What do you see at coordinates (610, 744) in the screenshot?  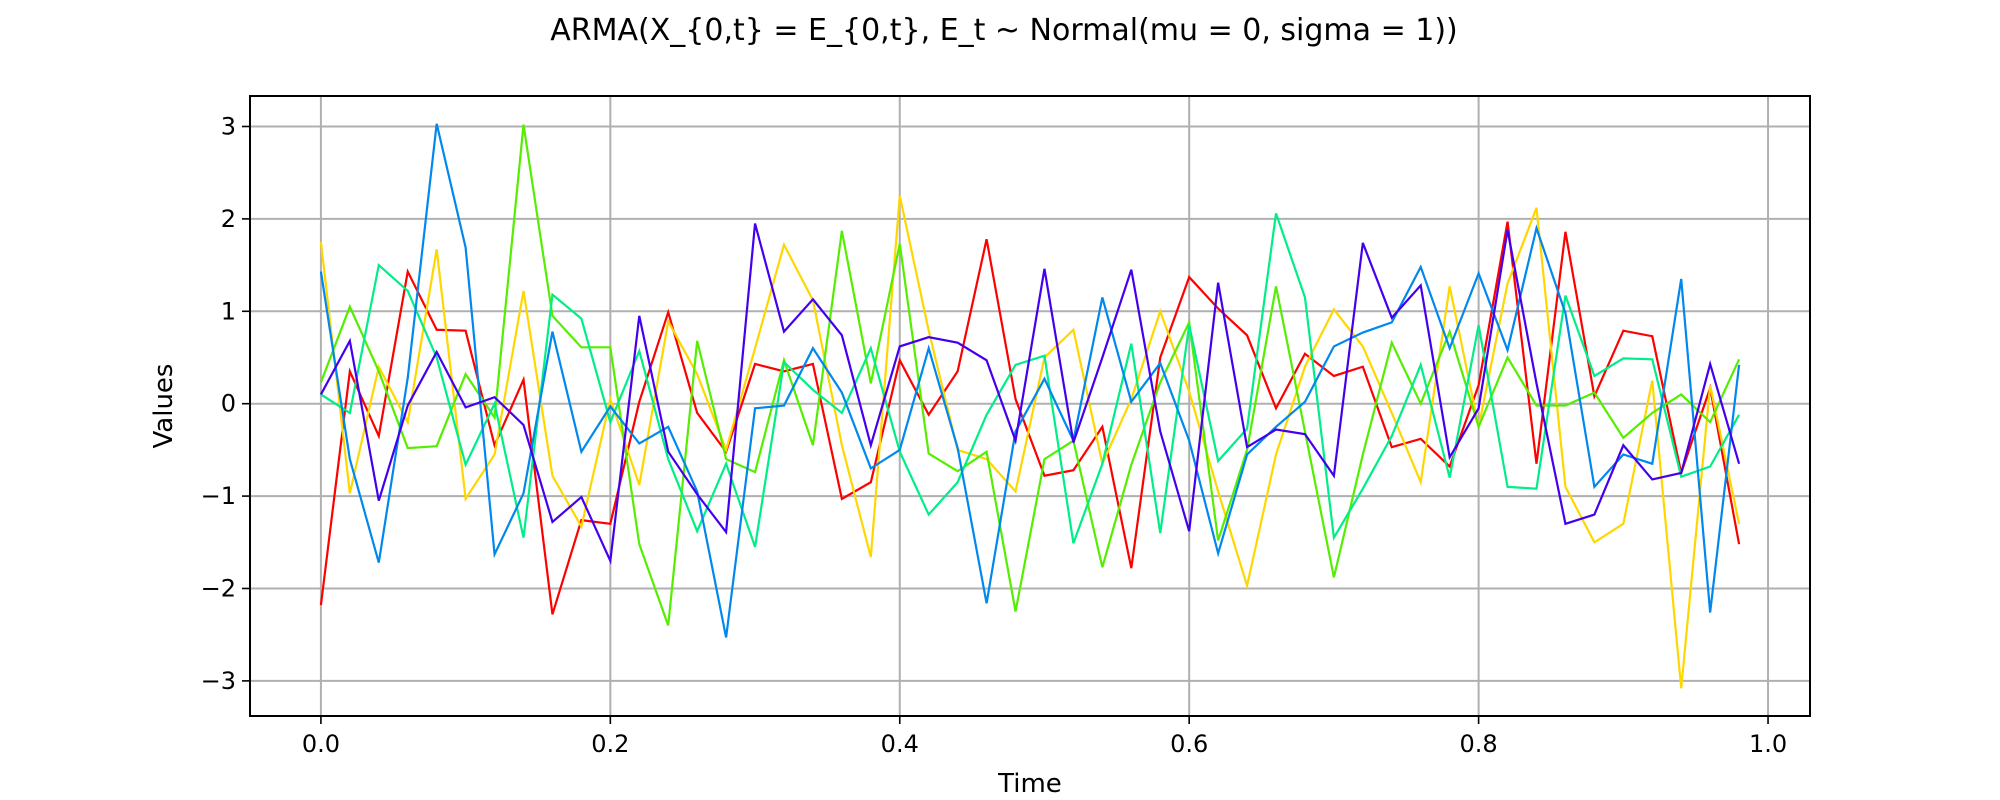 I see `x-tick-label: 0.2` at bounding box center [610, 744].